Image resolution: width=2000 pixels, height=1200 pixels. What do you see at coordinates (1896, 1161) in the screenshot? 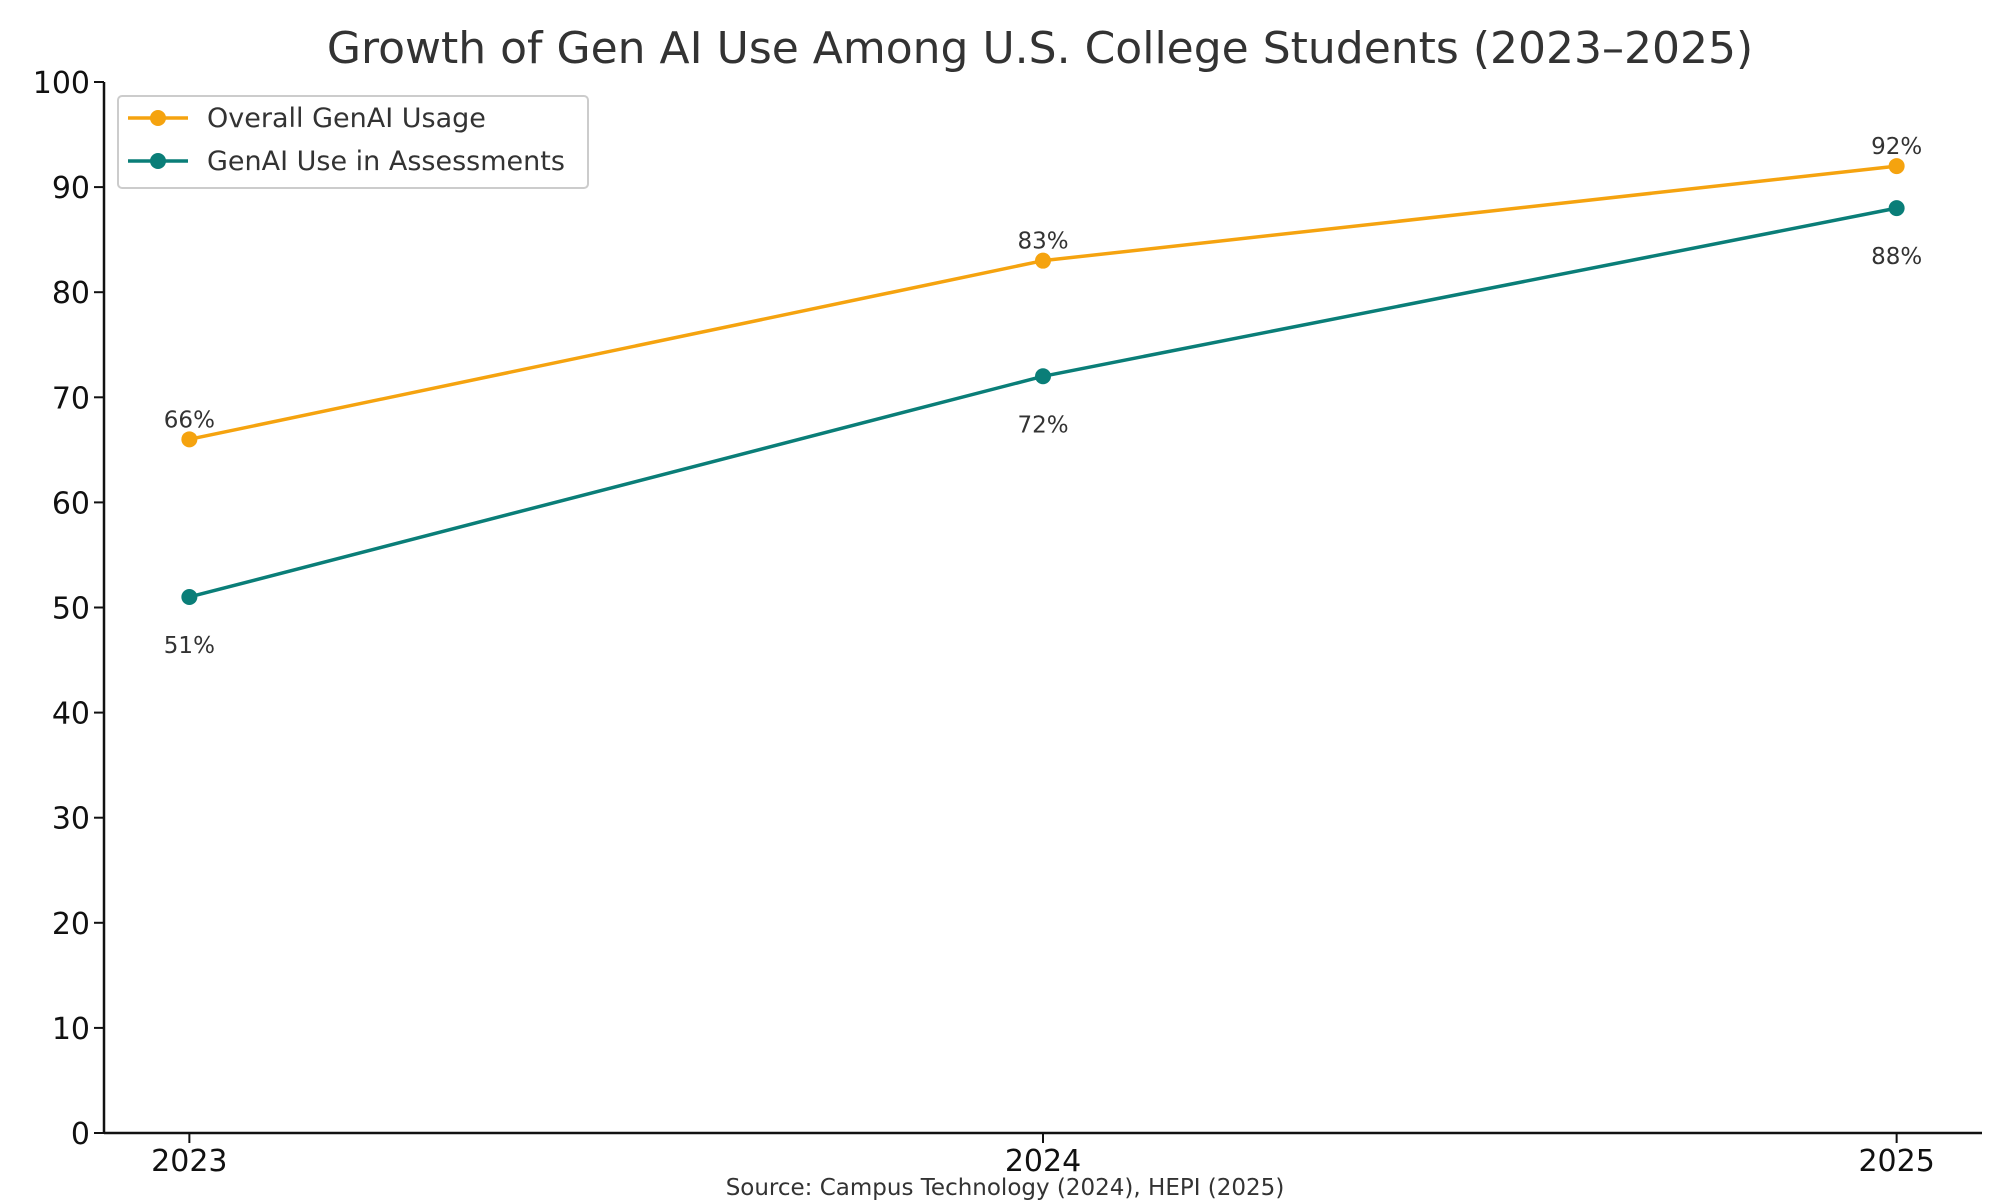
I see `x-tick-label: 2025` at bounding box center [1896, 1161].